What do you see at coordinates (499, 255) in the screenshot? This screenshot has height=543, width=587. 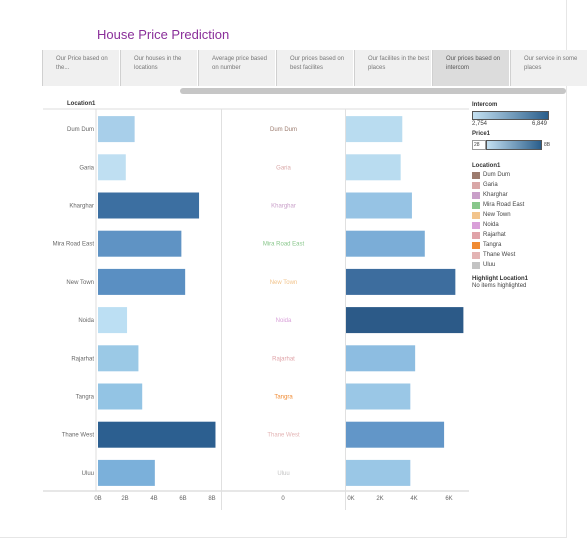 I see `legend-item-label: Thane West` at bounding box center [499, 255].